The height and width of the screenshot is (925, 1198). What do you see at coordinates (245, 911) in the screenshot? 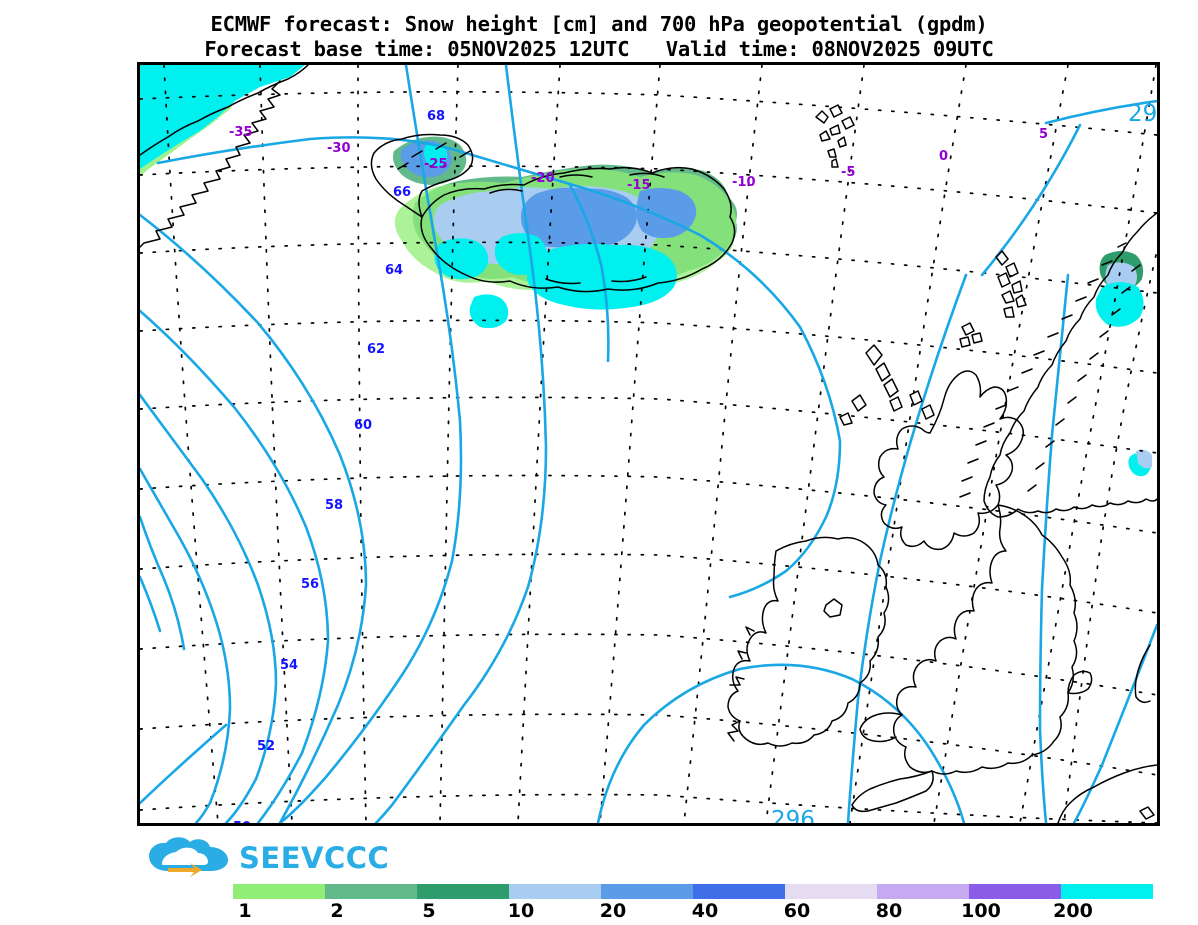
I see `colorbar-tick-1: 1` at bounding box center [245, 911].